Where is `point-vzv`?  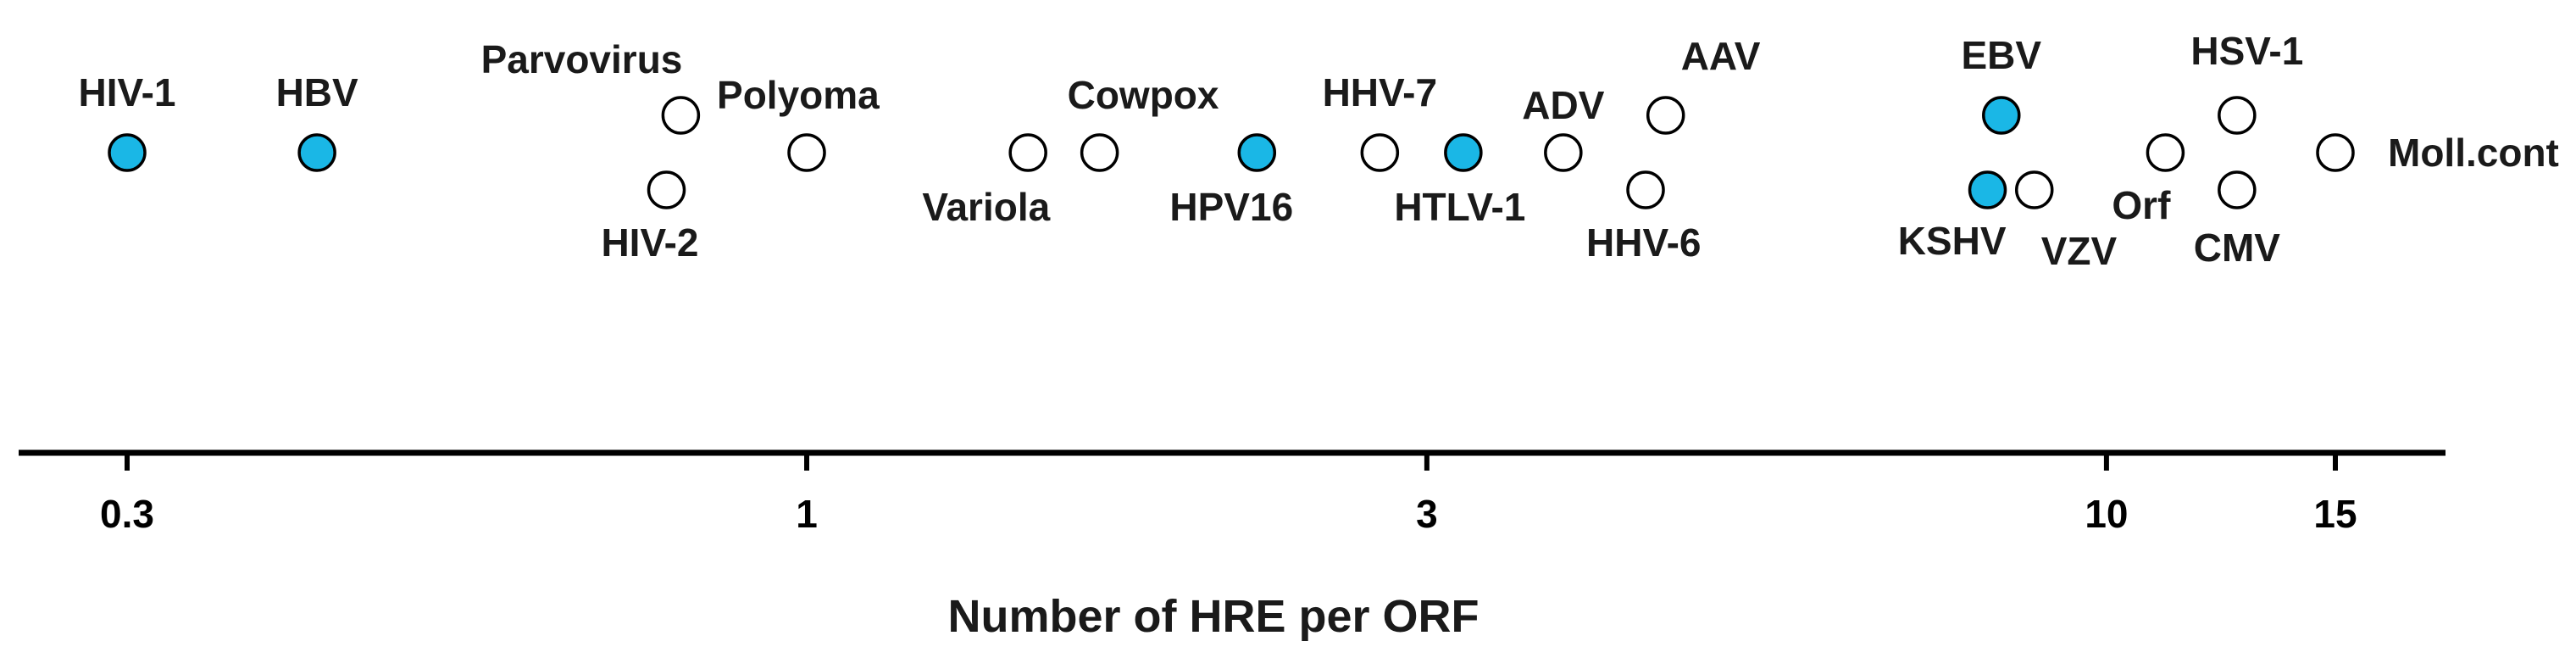
point-vzv is located at coordinates (2034, 189).